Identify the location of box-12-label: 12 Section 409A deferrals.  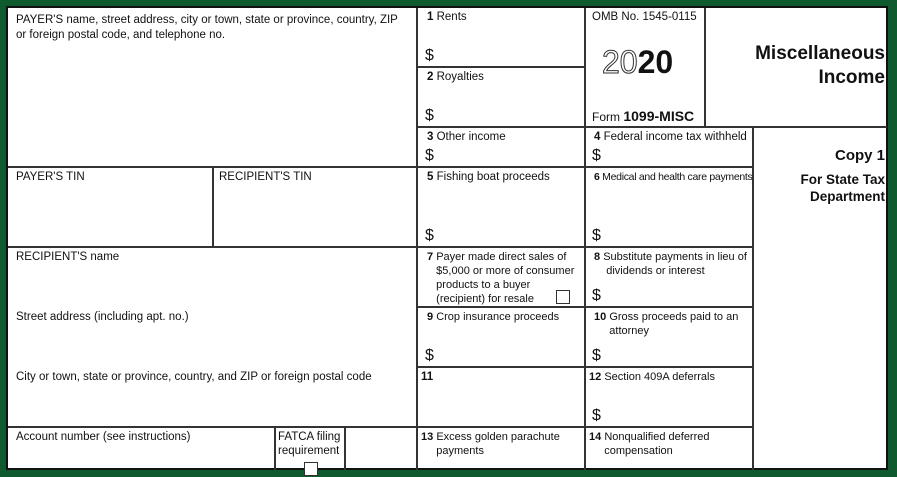
(652, 377).